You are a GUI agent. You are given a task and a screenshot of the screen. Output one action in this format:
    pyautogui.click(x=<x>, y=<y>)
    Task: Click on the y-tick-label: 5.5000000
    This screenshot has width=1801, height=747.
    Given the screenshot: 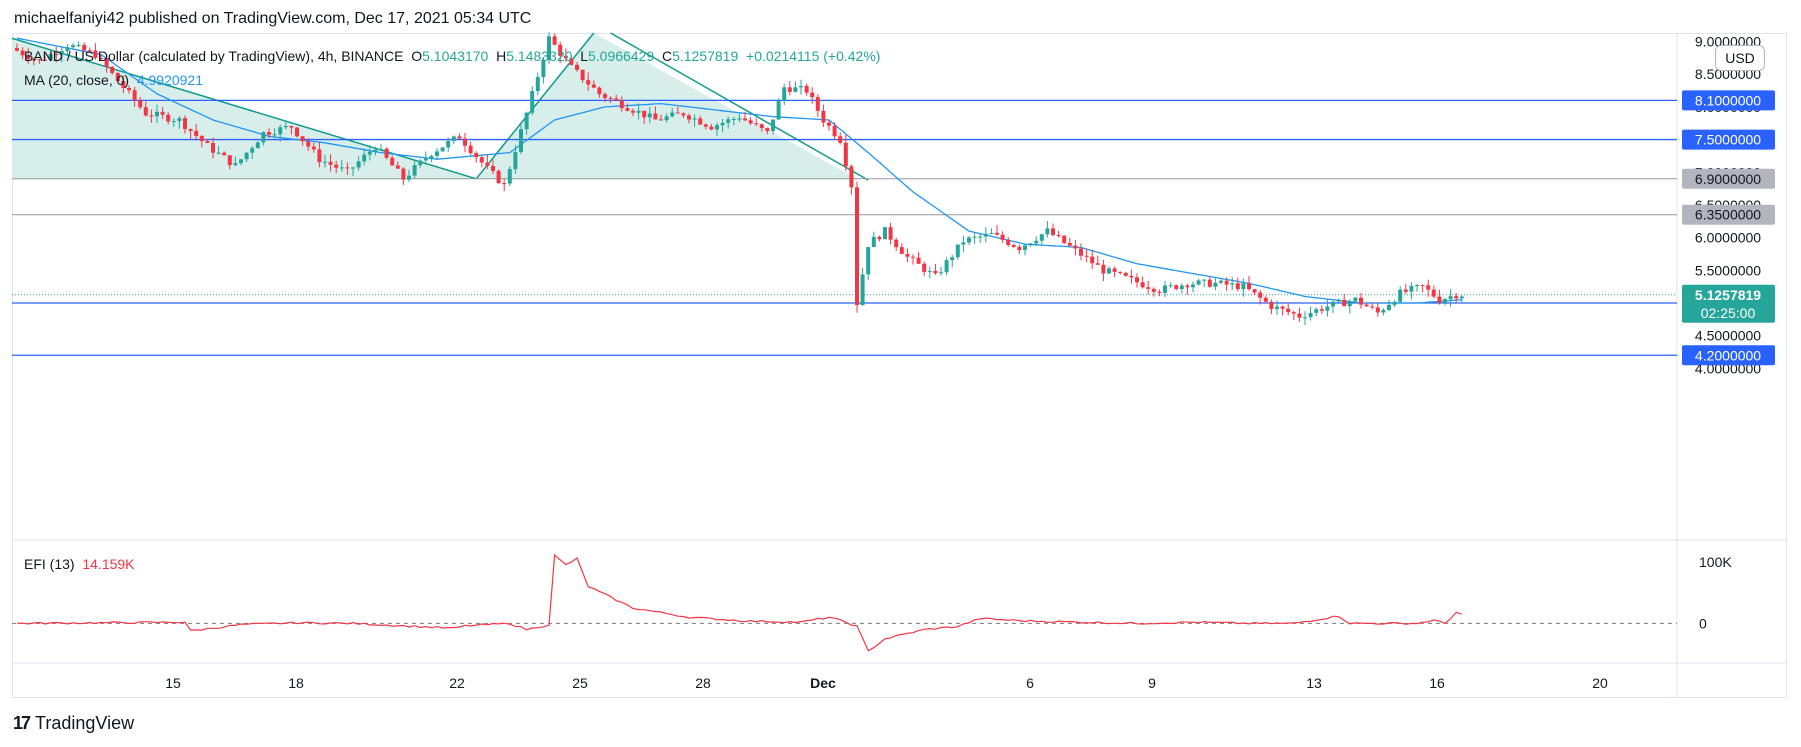 What is the action you would take?
    pyautogui.click(x=1728, y=270)
    